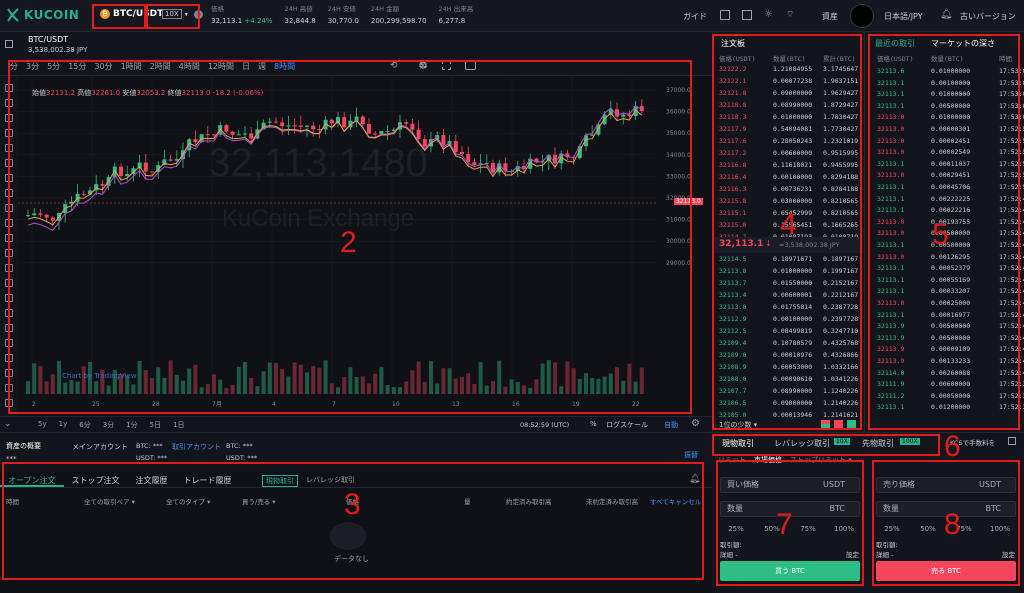 Image resolution: width=1024 pixels, height=593 pixels. What do you see at coordinates (789, 271) in the screenshot?
I see `bid-row: 32113.8 0.01000000 0.1997167` at bounding box center [789, 271].